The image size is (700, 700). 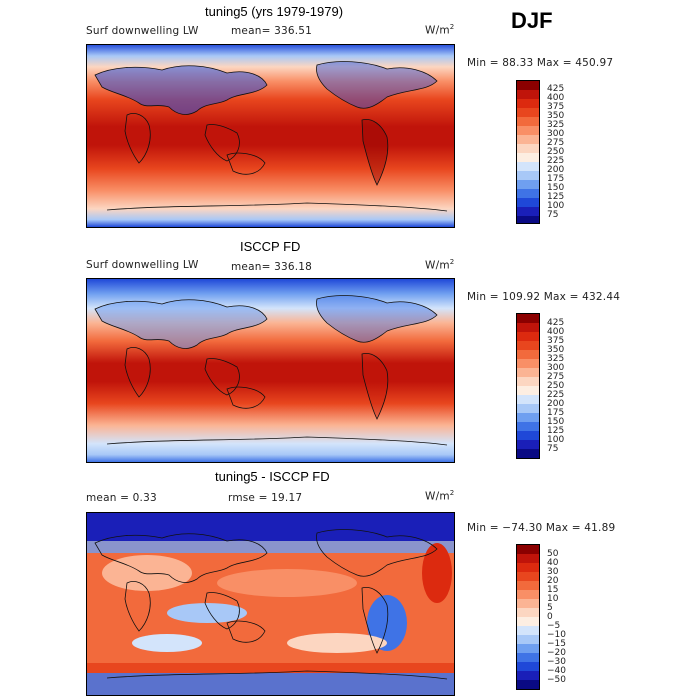 I want to click on cb2-label: 150, so click(x=556, y=422).